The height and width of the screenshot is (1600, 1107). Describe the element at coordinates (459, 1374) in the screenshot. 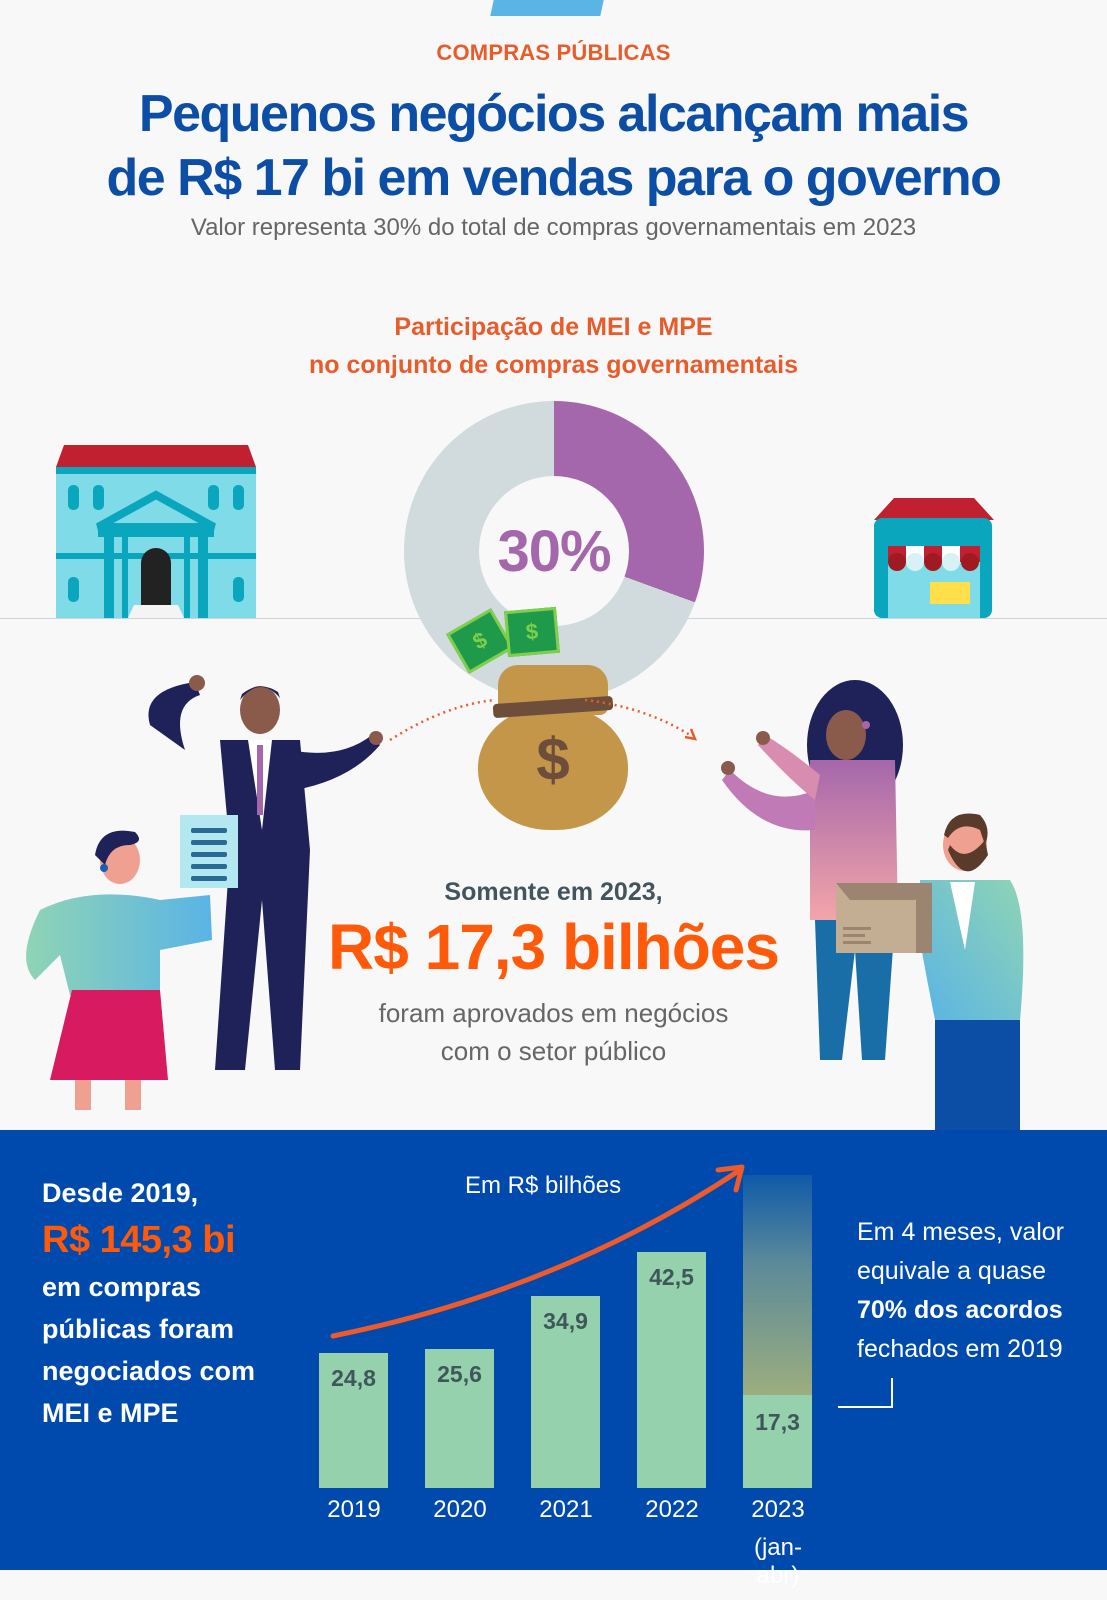

I see `bar-value-label: 25,6` at that location.